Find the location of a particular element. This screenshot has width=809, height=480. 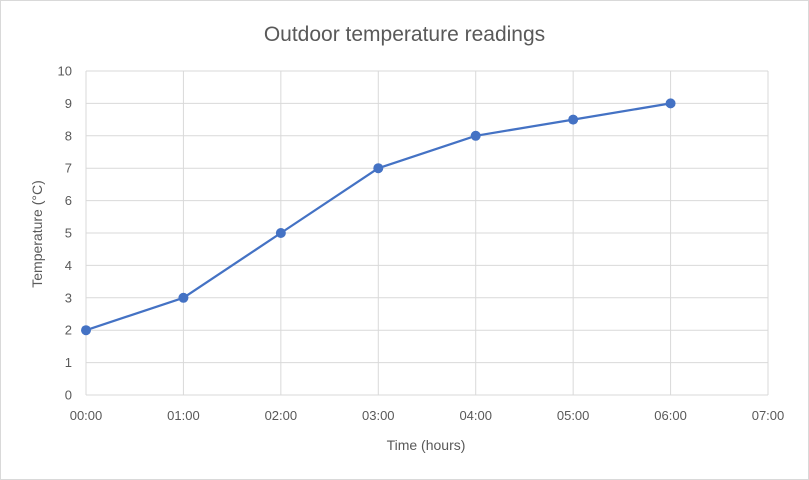

x-tick-label: 05:00 is located at coordinates (573, 415).